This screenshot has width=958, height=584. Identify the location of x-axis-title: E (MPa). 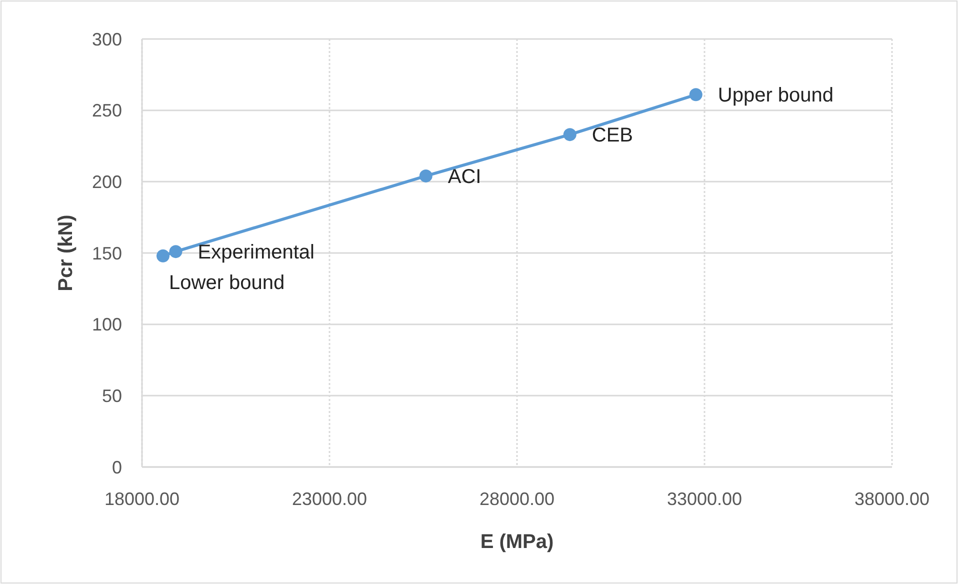
(517, 542).